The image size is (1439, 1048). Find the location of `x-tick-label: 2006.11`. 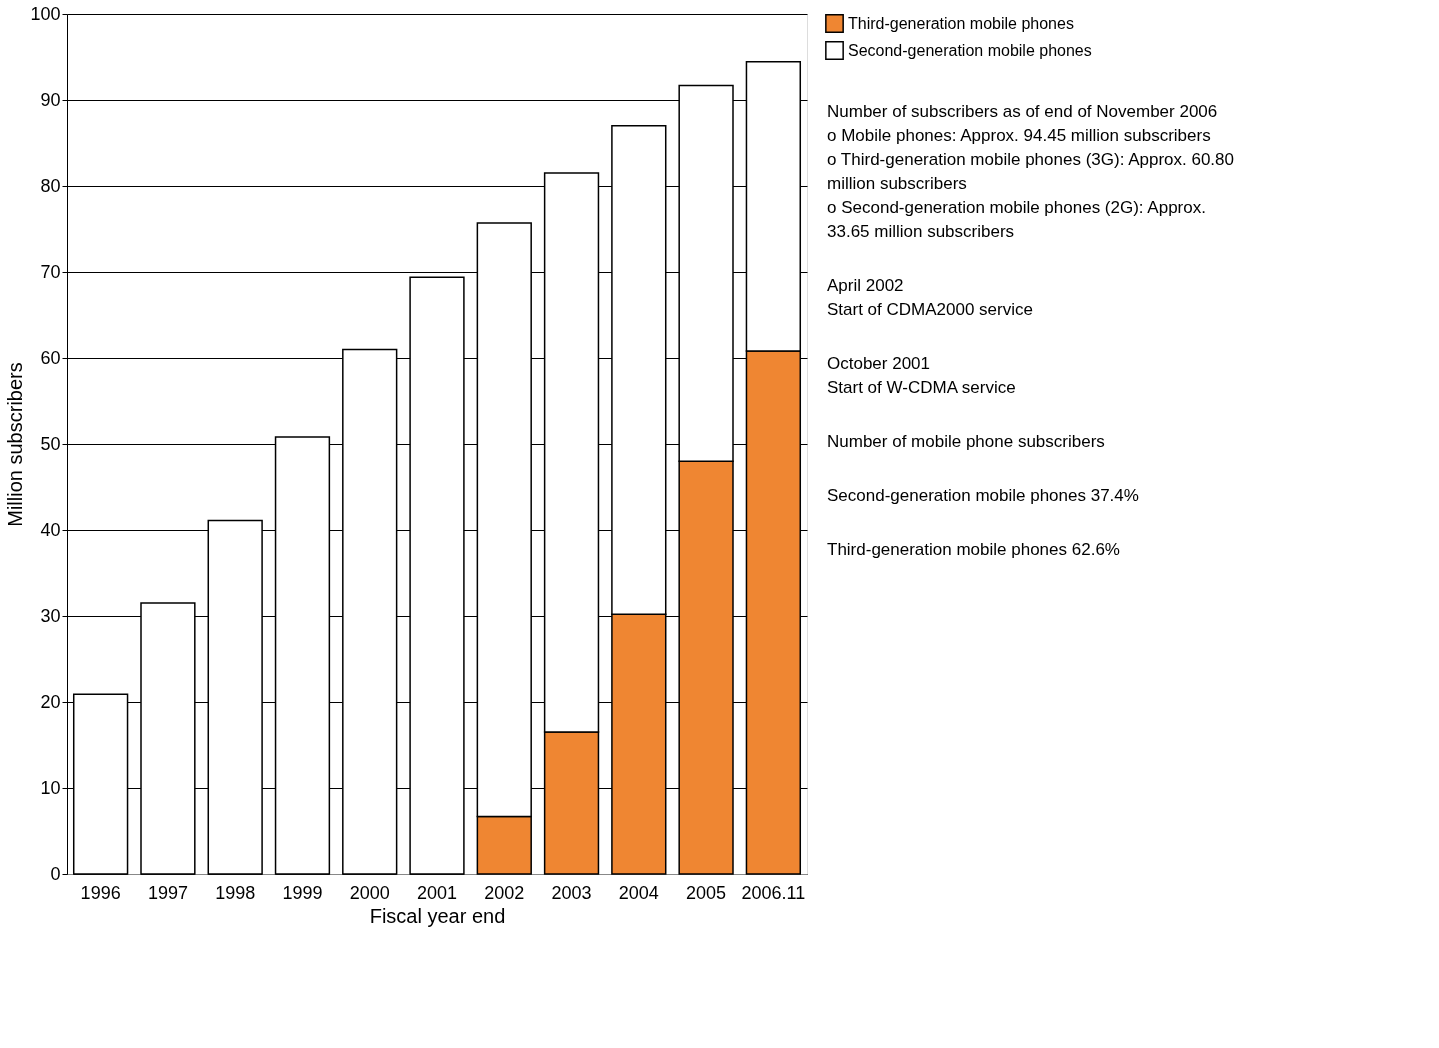

x-tick-label: 2006.11 is located at coordinates (773, 892).